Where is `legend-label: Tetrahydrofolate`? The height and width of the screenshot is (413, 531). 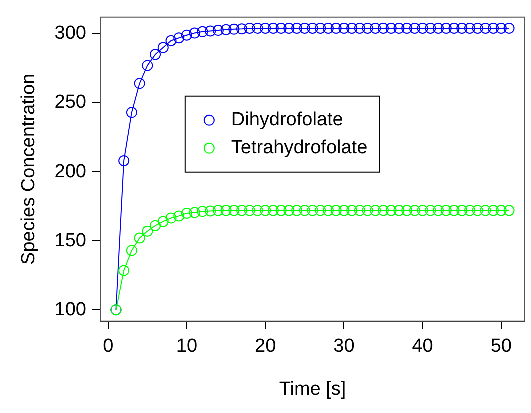
legend-label: Tetrahydrofolate is located at coordinates (299, 148).